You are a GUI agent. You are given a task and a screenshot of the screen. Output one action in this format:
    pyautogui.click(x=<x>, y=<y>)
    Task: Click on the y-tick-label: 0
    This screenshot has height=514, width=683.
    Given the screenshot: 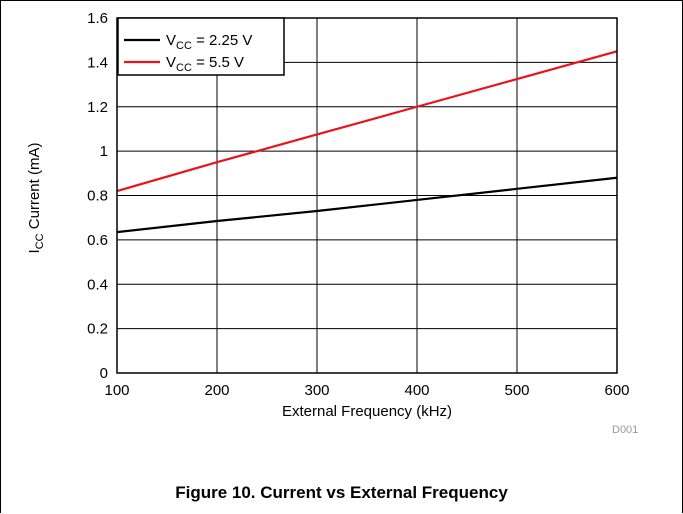 What is the action you would take?
    pyautogui.click(x=104, y=373)
    